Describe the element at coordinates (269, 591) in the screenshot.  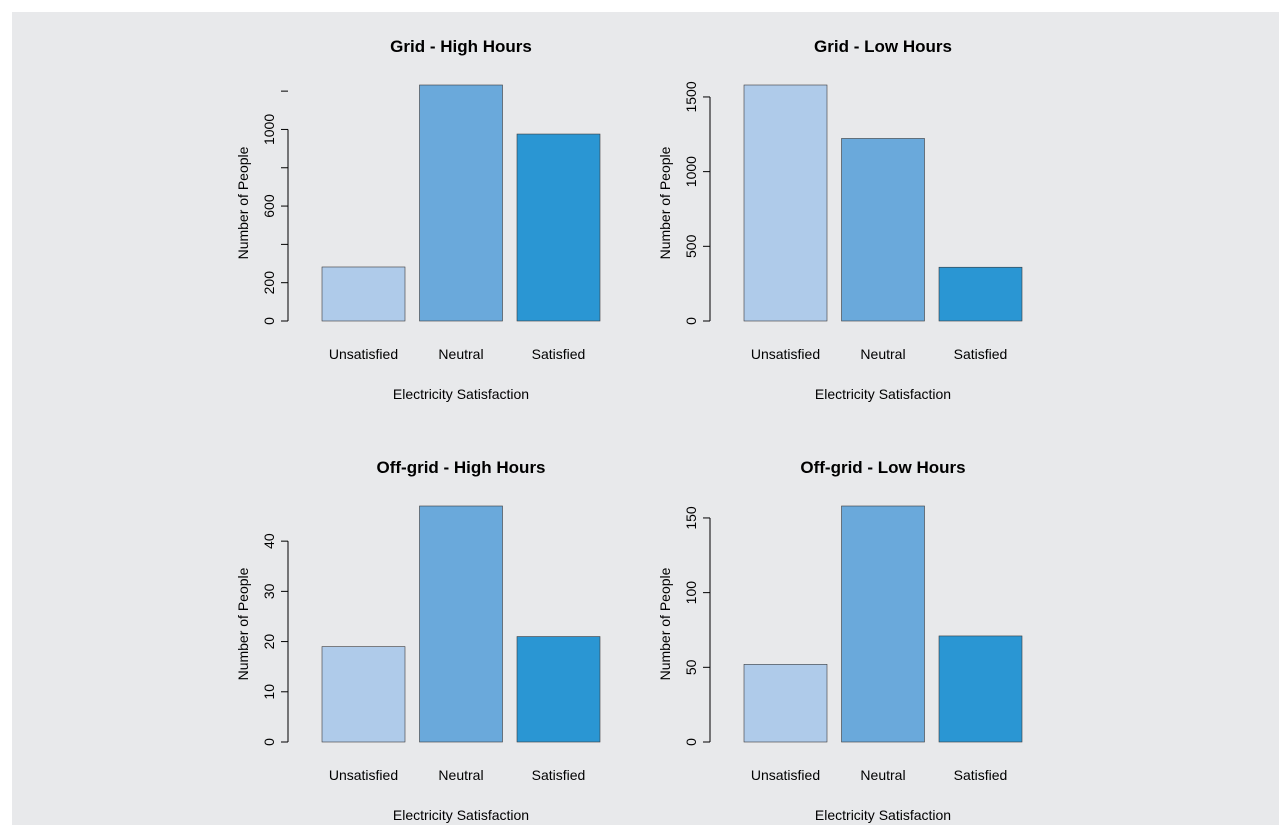
I see `y-tick-label: 30` at that location.